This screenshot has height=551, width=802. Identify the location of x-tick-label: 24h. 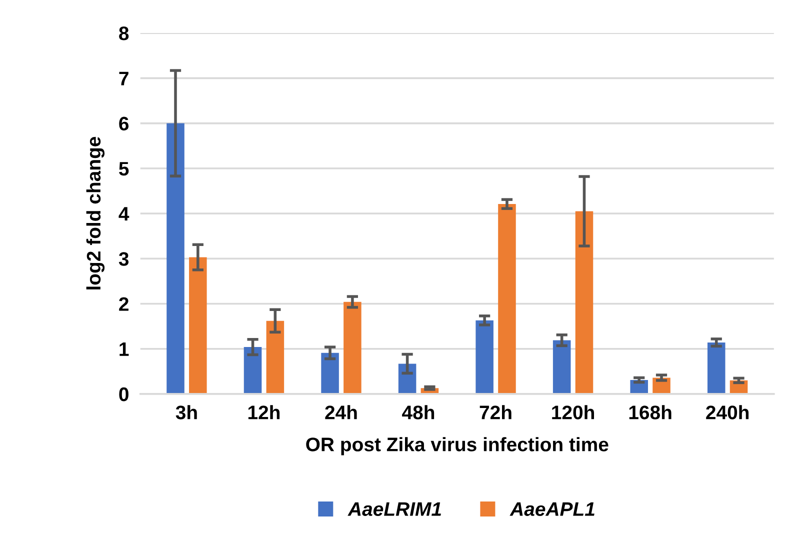
(341, 412).